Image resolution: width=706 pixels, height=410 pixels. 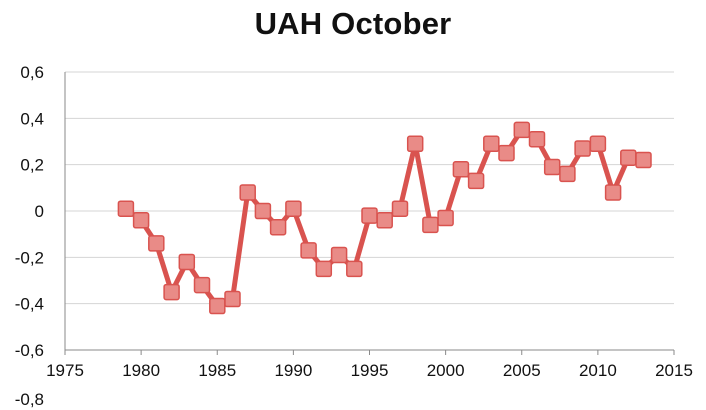 I want to click on y-tick-label: 0, so click(x=39, y=211).